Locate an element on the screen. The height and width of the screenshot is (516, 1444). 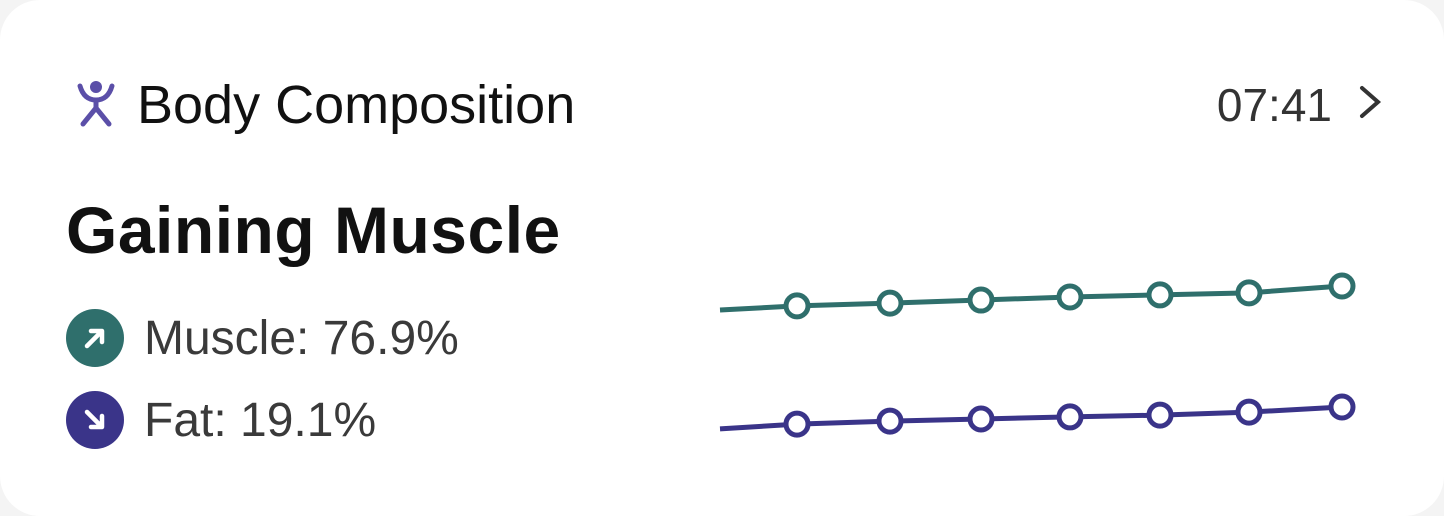
muscle-stat: Muscle: 76.9% is located at coordinates (262, 338).